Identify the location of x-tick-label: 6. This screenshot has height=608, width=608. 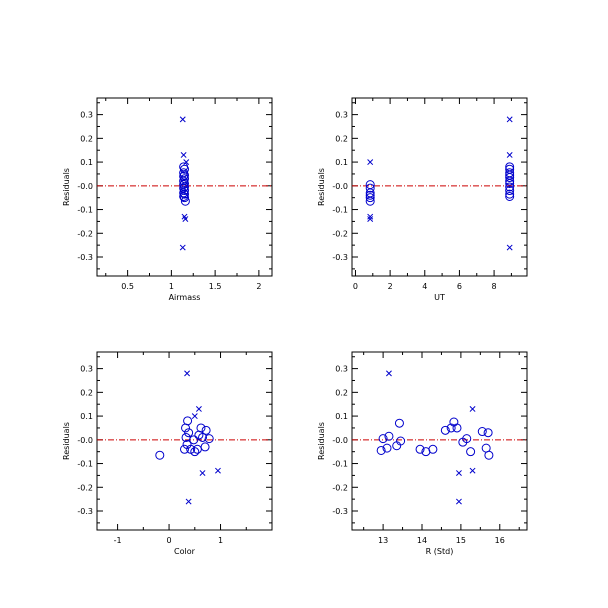
(459, 286).